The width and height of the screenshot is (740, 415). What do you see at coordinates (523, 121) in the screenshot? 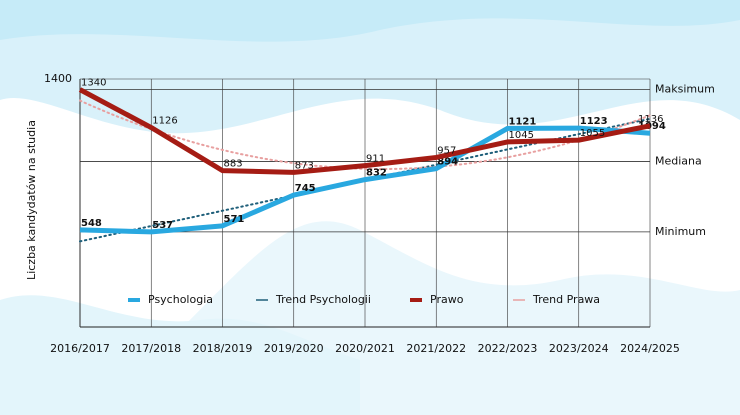
I see `data-label: 1121` at bounding box center [523, 121].